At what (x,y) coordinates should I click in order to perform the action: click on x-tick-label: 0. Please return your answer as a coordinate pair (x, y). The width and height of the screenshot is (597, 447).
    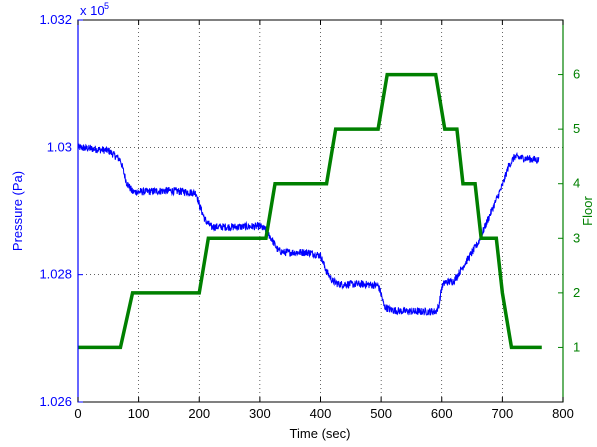
    Looking at the image, I should click on (77, 413).